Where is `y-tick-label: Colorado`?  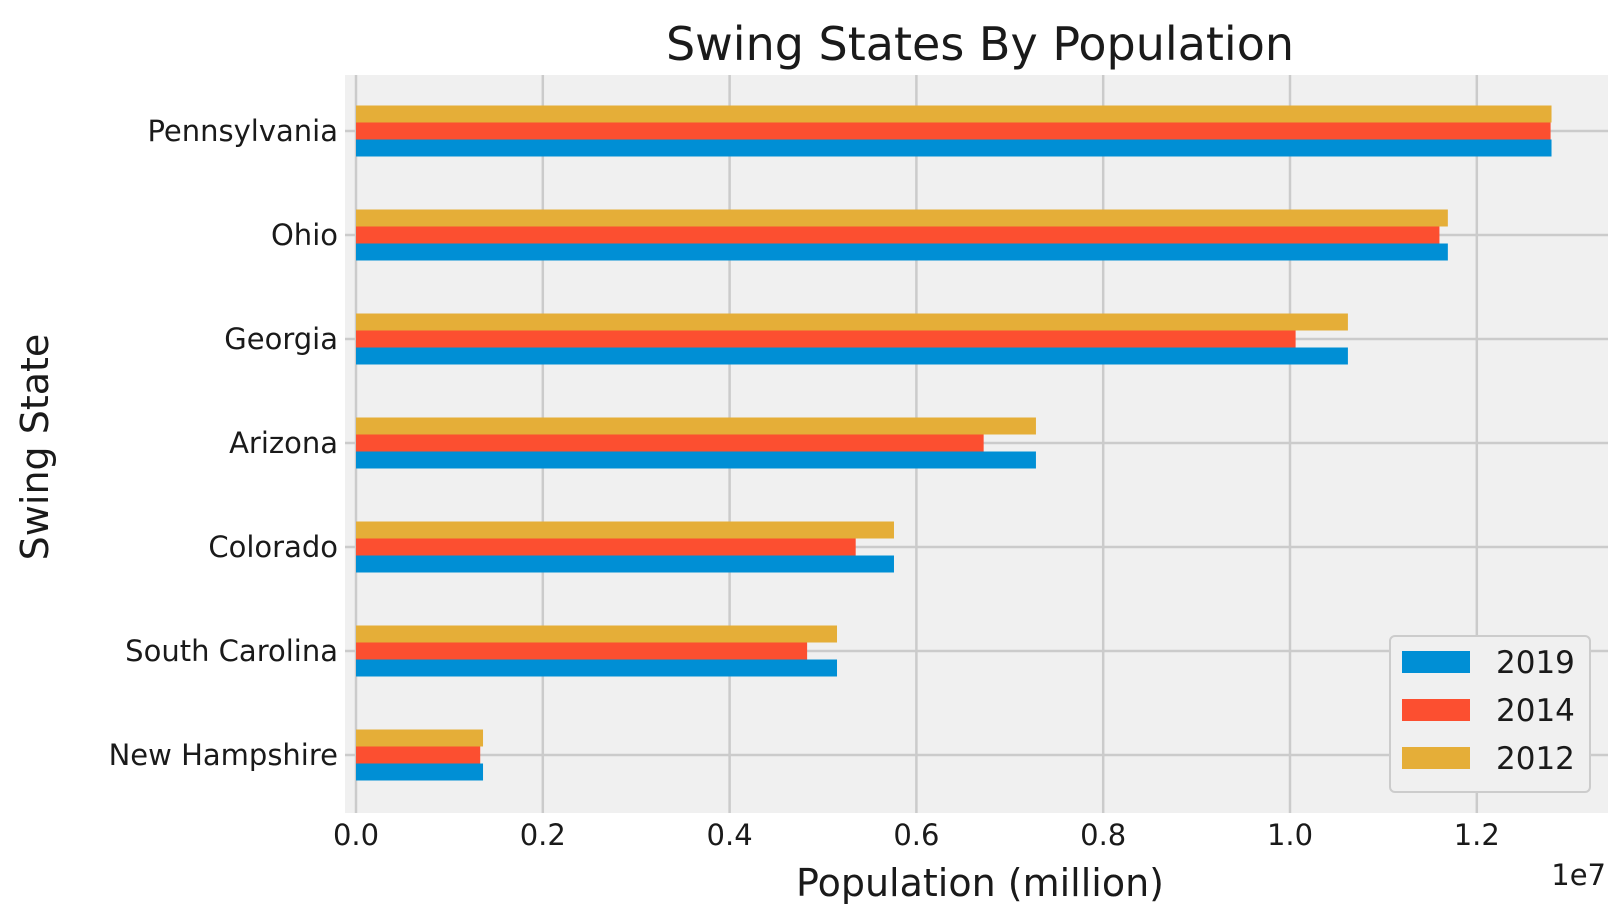
y-tick-label: Colorado is located at coordinates (273, 547).